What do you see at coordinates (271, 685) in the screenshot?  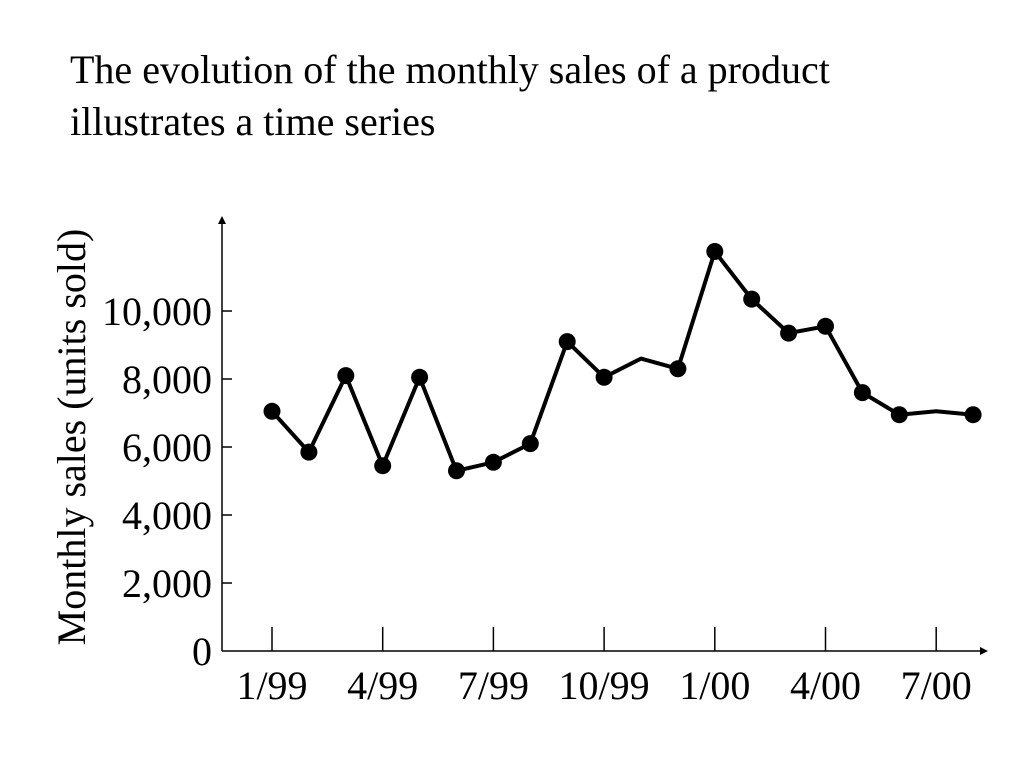 I see `x-tick-label: 1/99` at bounding box center [271, 685].